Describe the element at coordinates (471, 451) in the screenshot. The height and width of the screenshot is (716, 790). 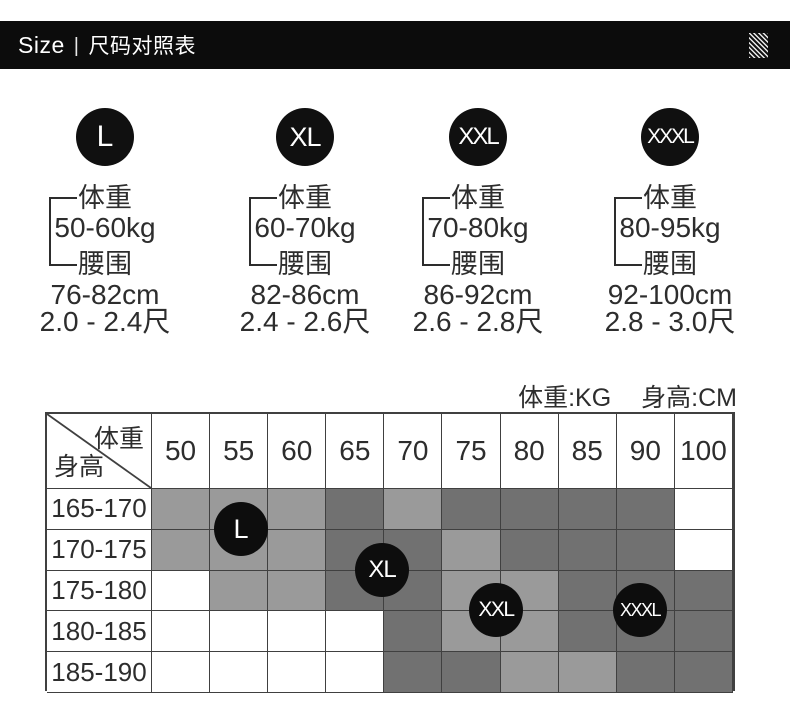
I see `weight-col-header: 75` at that location.